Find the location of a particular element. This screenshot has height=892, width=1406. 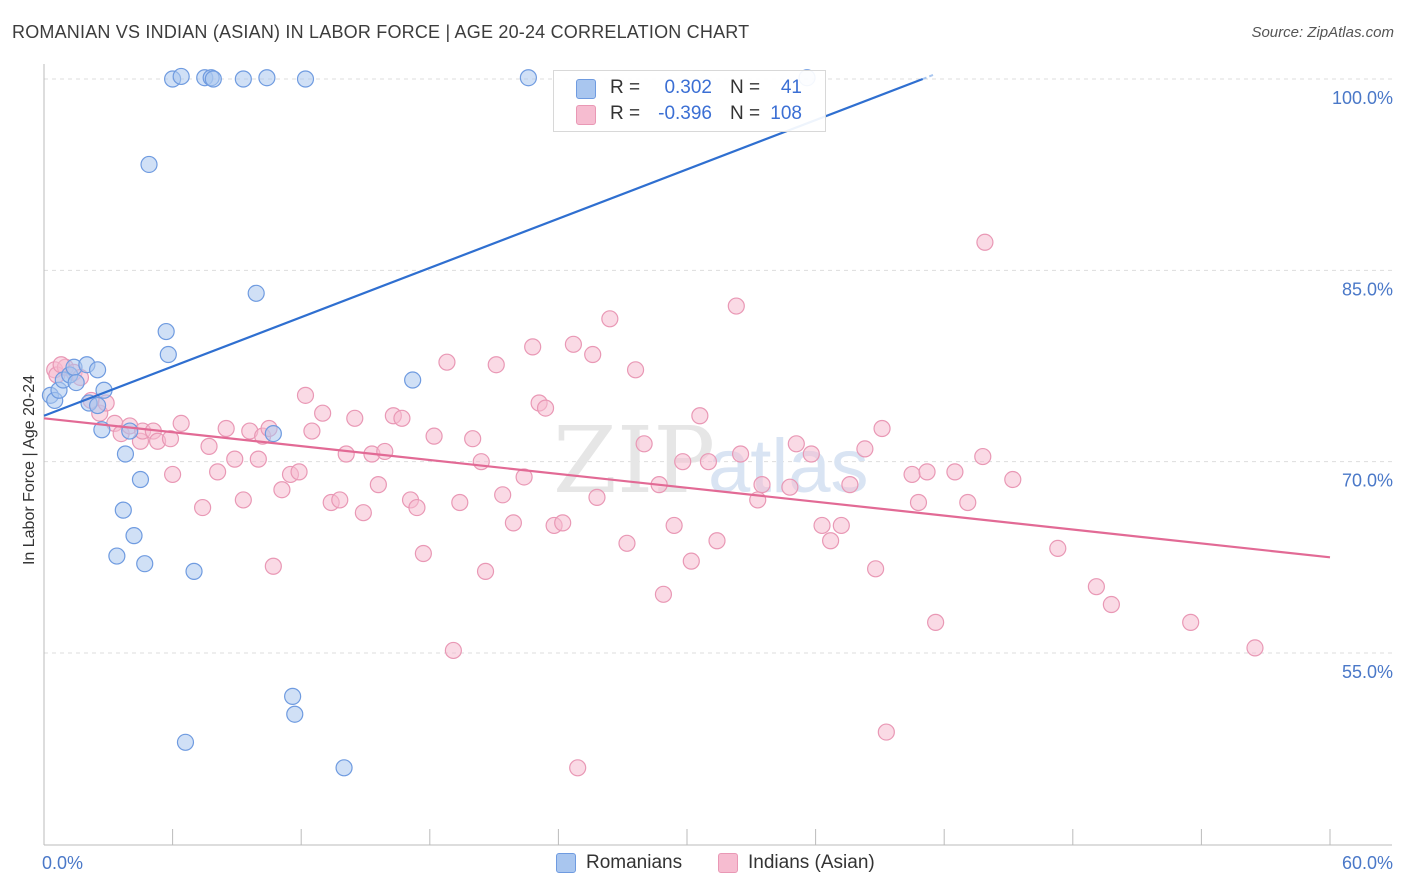

y-tick-labels: 55.0% 70.0% 85.0% 100.0% is located at coordinates (1362, 385).